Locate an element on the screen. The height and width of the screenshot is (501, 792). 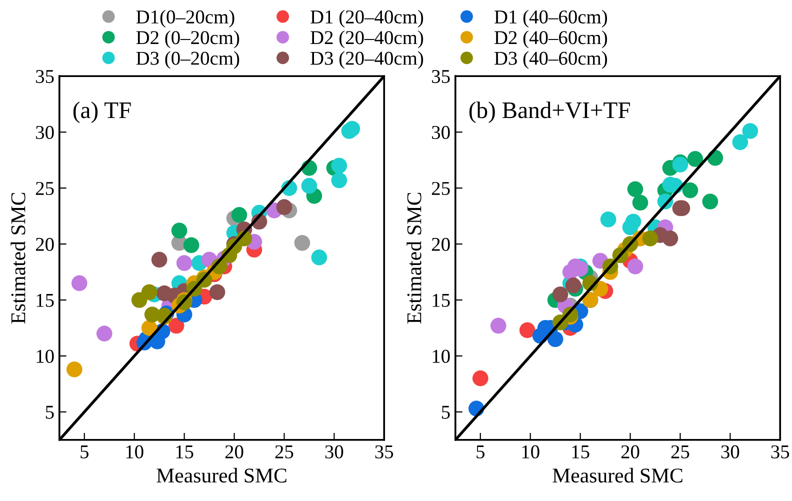
legend-label: D1 (20–40cm) is located at coordinates (367, 19).